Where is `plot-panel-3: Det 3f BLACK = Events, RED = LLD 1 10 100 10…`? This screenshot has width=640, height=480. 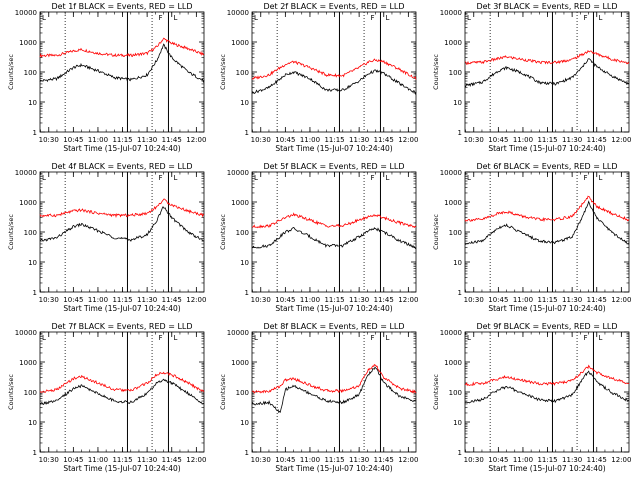
plot-panel-3: Det 3f BLACK = Events, RED = LLD 1 10 100 10… is located at coordinates (531, 77).